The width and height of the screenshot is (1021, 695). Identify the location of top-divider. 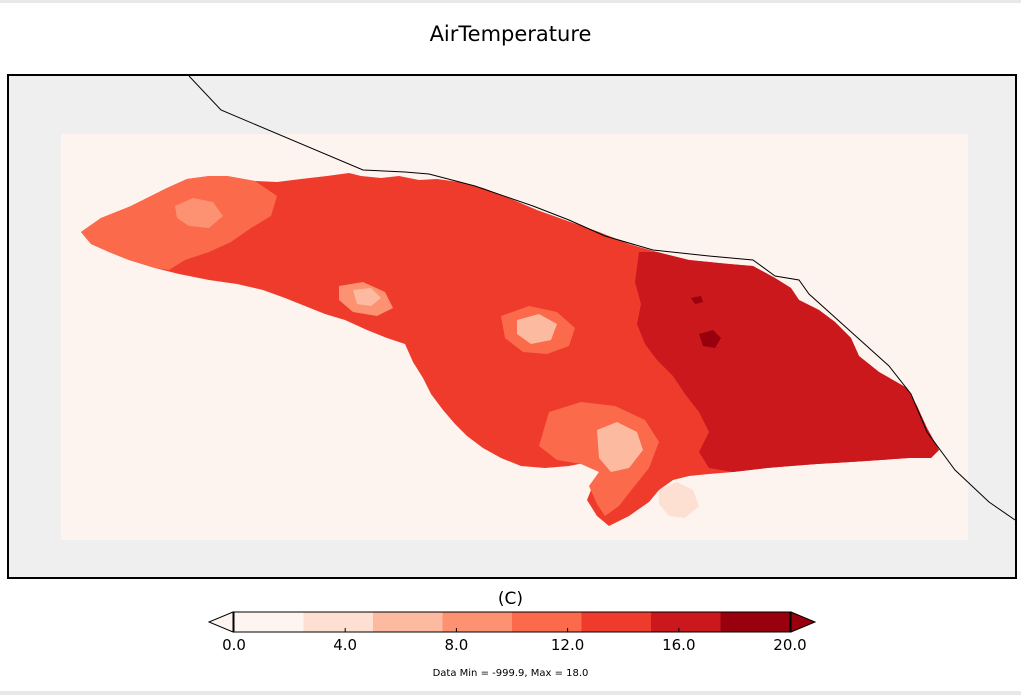
(510, 1).